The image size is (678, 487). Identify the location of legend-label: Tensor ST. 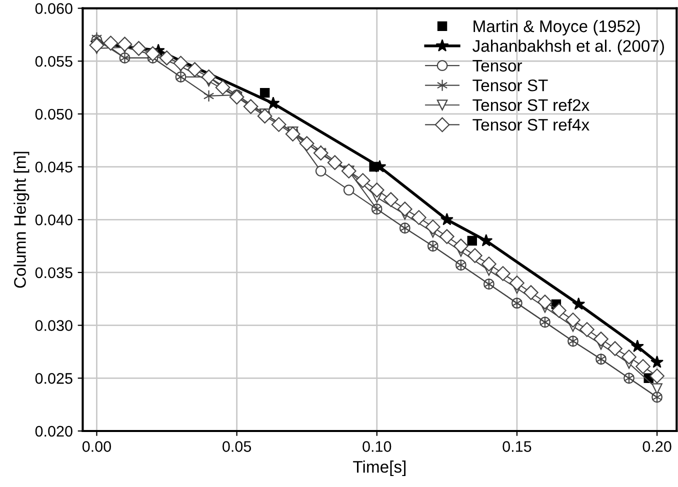
(510, 85).